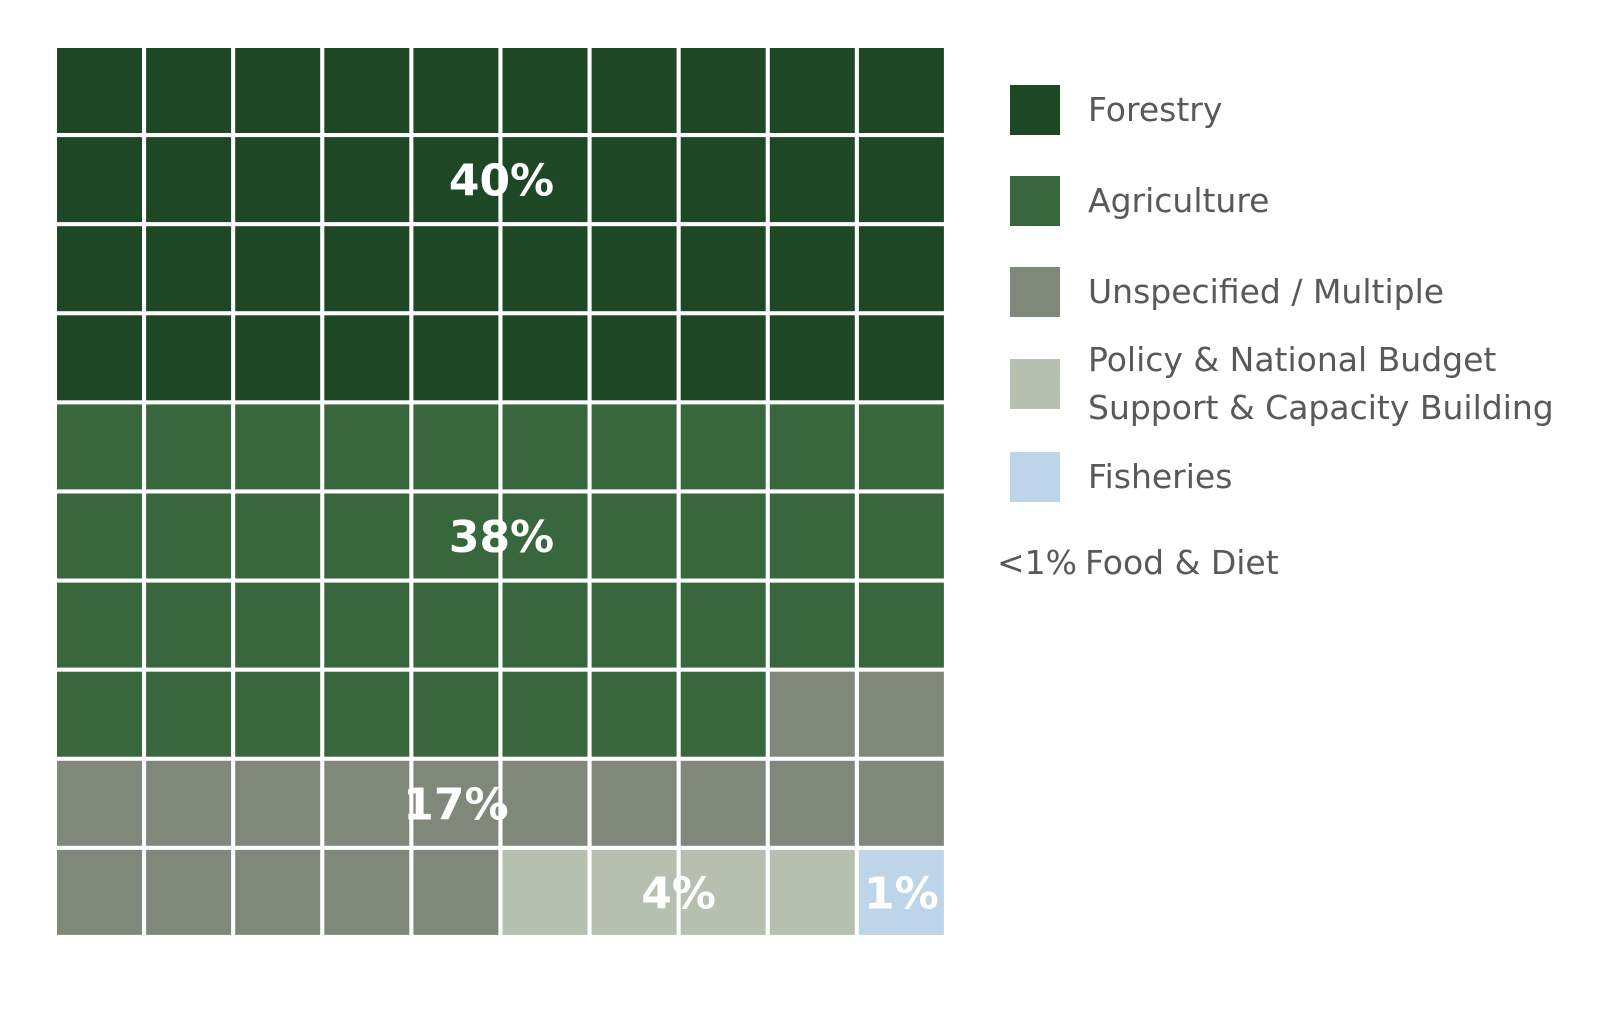 This screenshot has width=1603, height=1018. I want to click on legend-swatch-forestry, so click(1035, 110).